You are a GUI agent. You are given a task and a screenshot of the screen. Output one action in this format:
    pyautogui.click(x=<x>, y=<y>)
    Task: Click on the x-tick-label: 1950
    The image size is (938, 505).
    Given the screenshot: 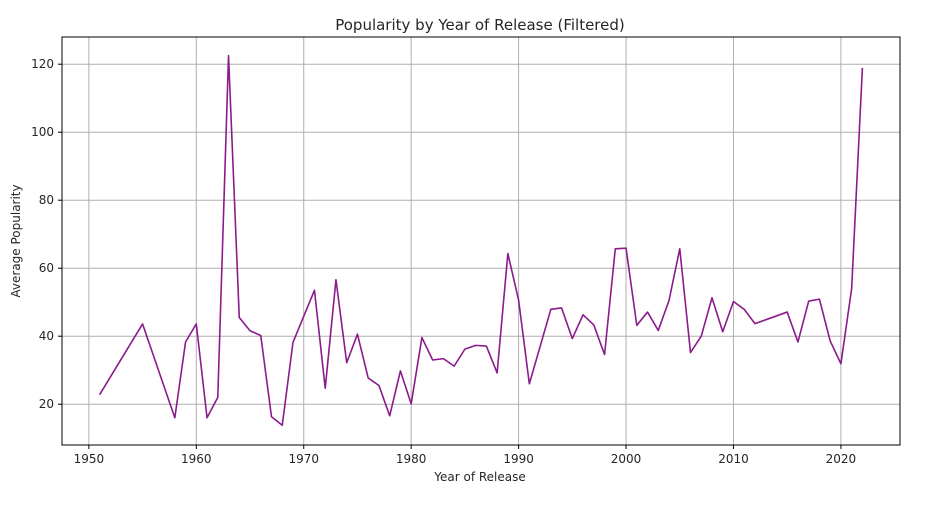 What is the action you would take?
    pyautogui.click(x=89, y=459)
    